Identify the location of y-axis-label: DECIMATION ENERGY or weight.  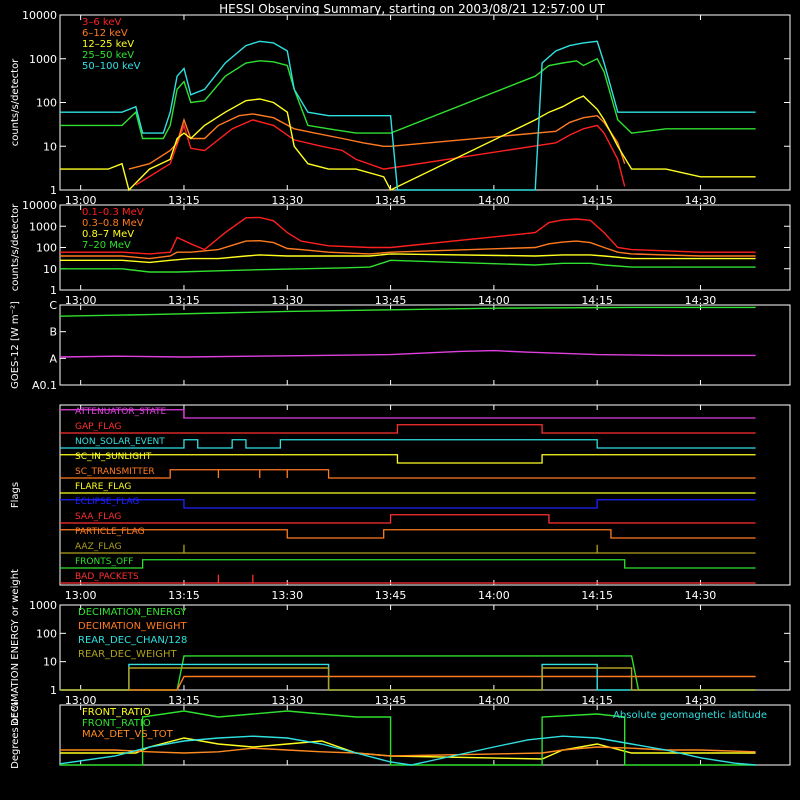
(15, 647).